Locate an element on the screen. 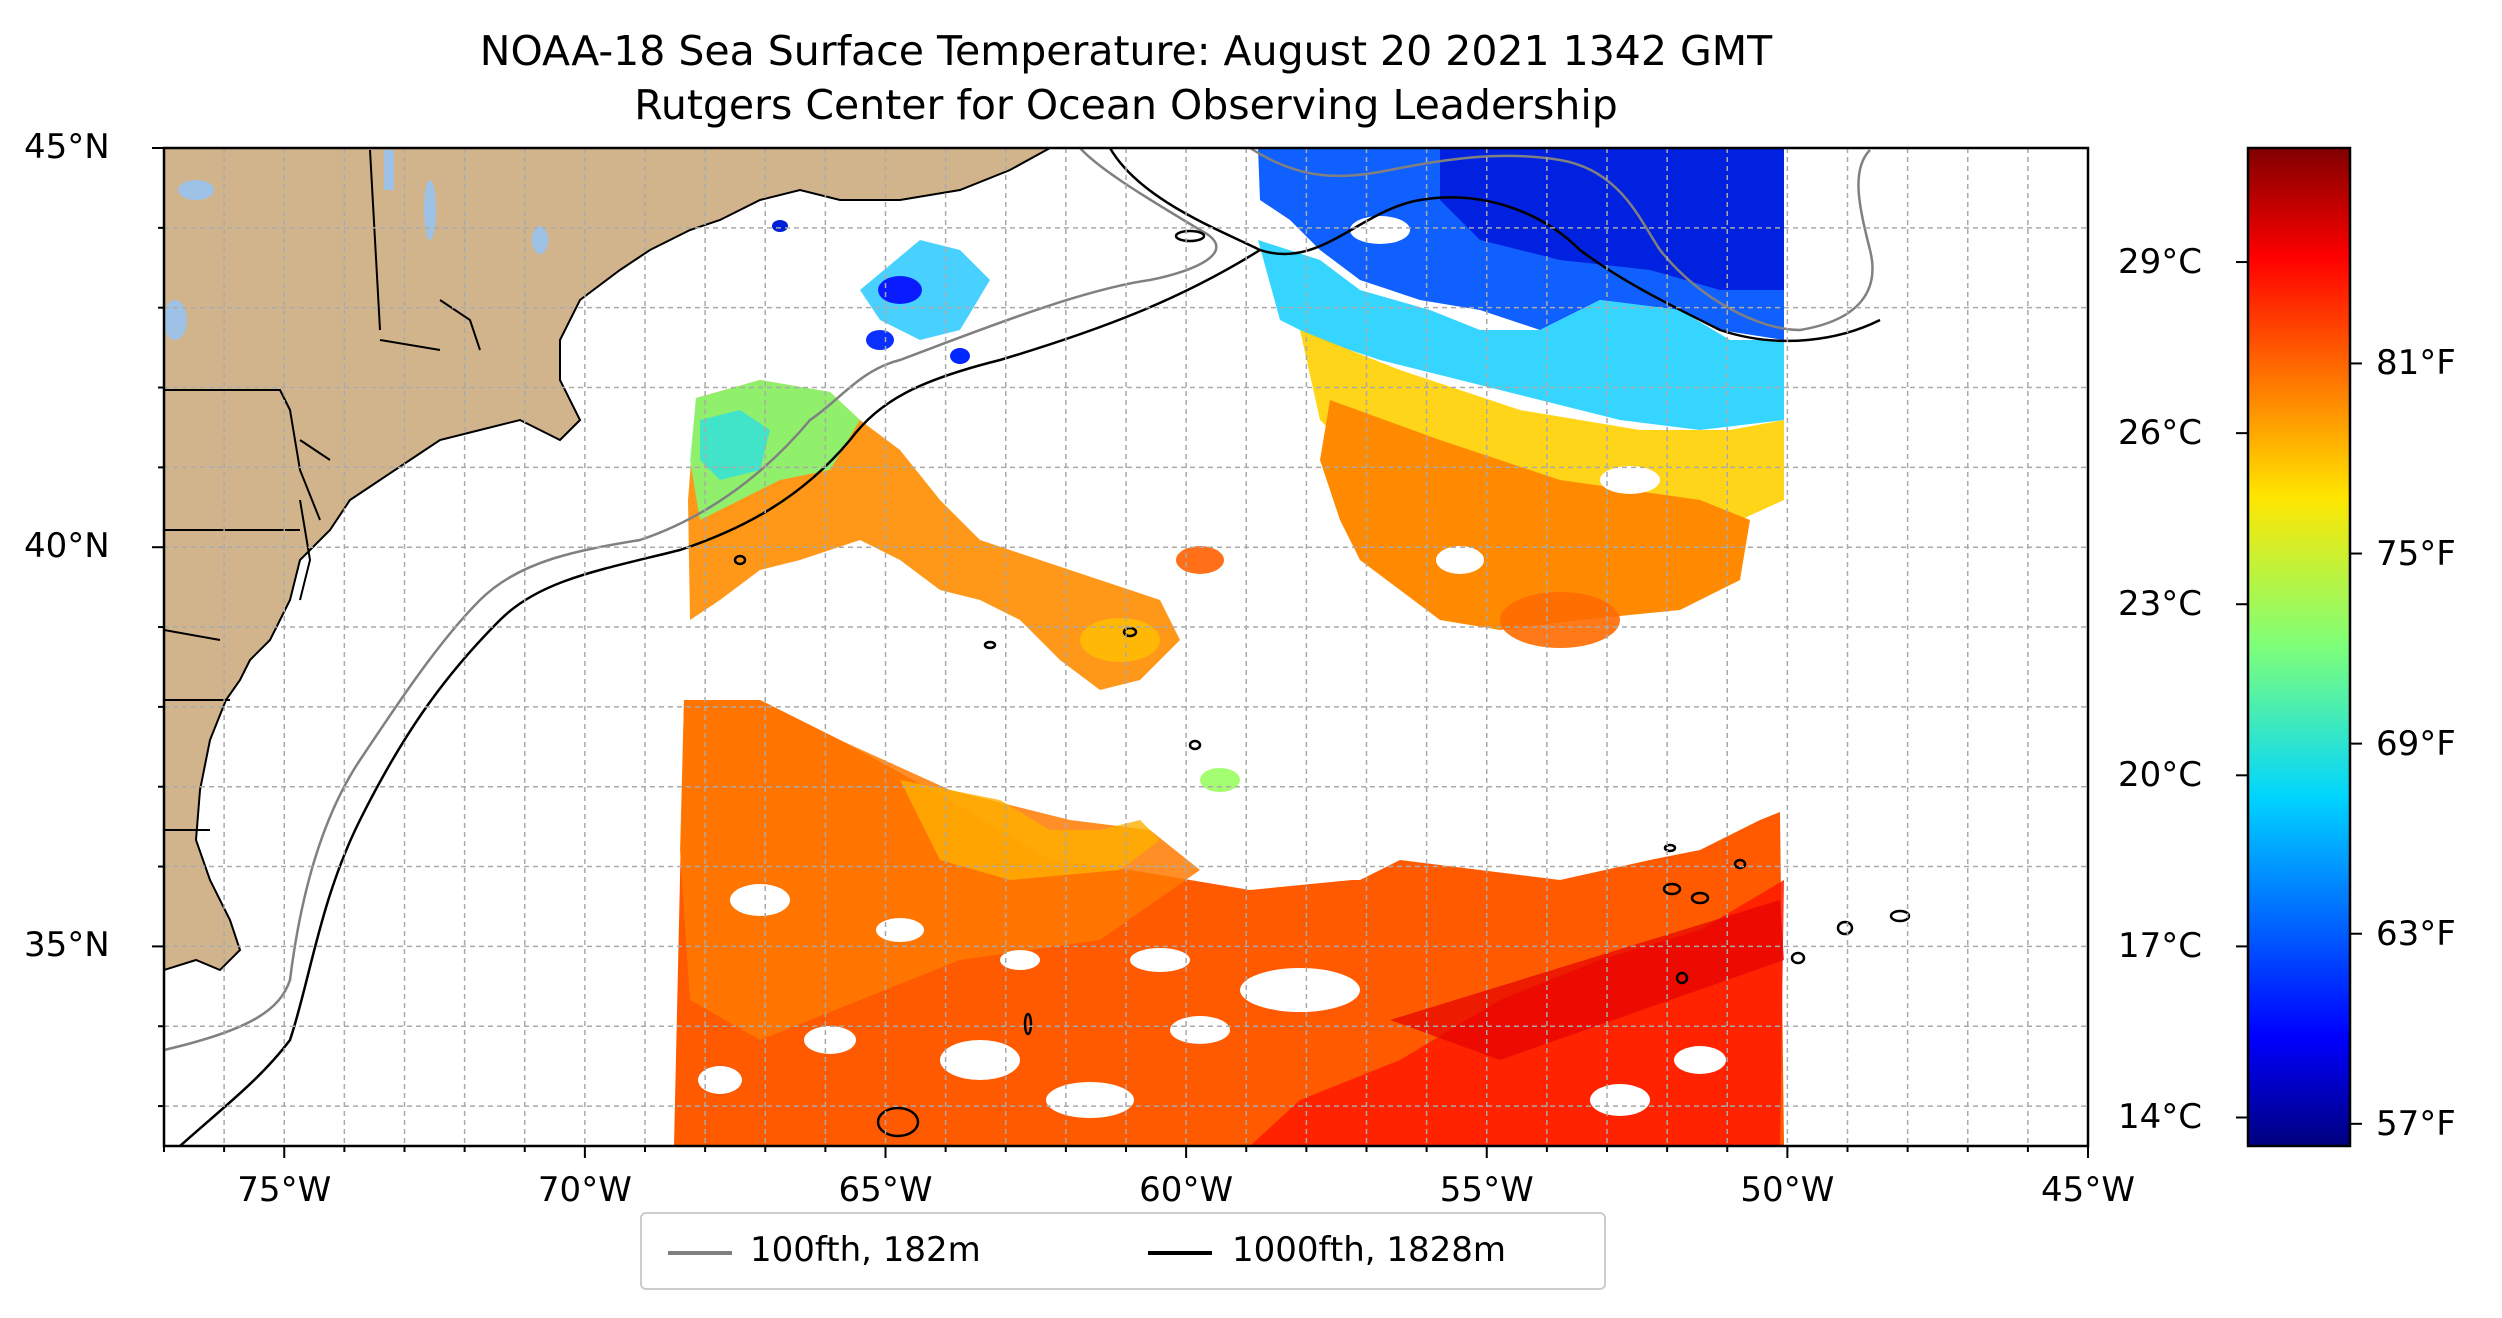 Image resolution: width=2502 pixels, height=1318 pixels. state-borders is located at coordinates (322, 490).